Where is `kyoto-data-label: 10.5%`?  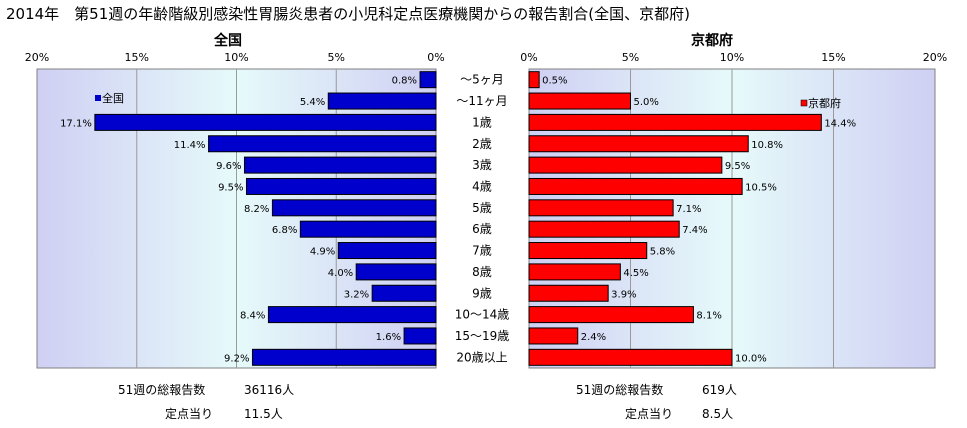
kyoto-data-label: 10.5% is located at coordinates (761, 187).